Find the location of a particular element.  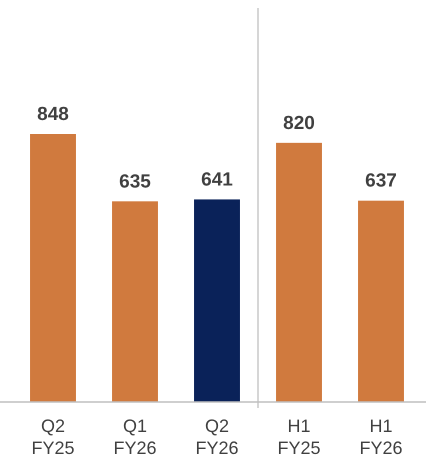

data-label: 635 is located at coordinates (135, 181).